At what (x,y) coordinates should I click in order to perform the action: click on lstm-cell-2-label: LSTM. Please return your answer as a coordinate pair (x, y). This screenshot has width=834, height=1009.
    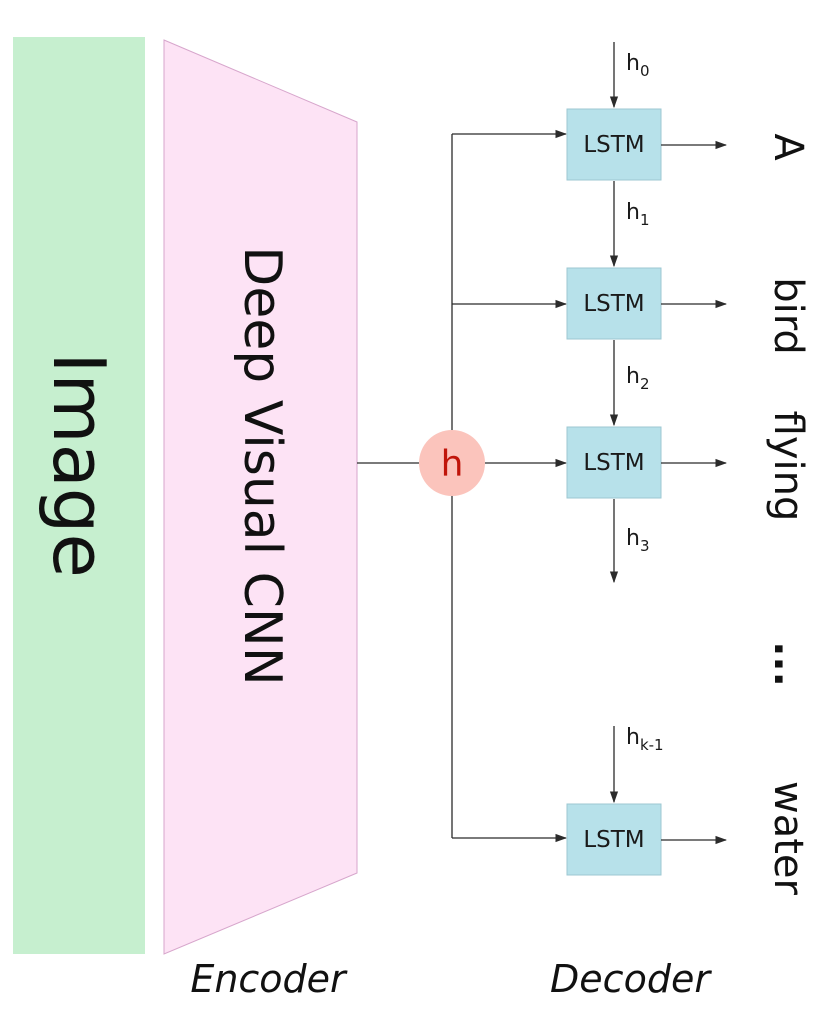
    Looking at the image, I should click on (613, 304).